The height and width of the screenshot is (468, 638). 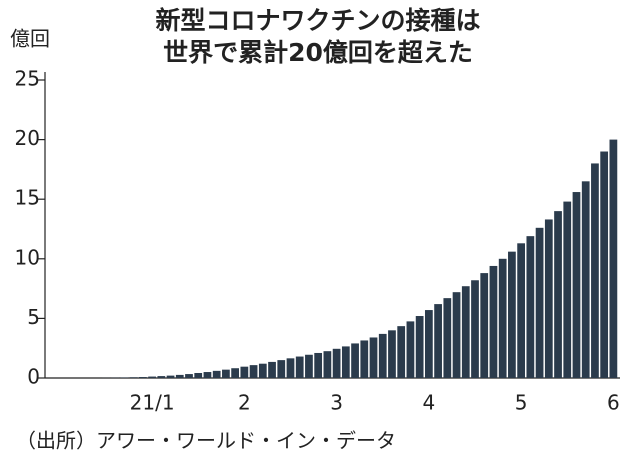 I want to click on x-tick-label: 2, so click(x=244, y=403).